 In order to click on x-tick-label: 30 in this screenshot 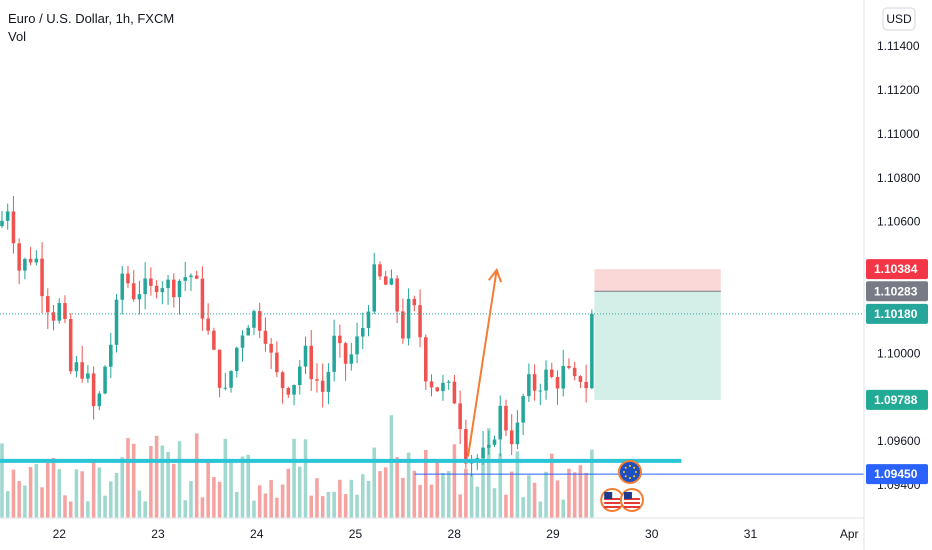, I will do `click(652, 534)`.